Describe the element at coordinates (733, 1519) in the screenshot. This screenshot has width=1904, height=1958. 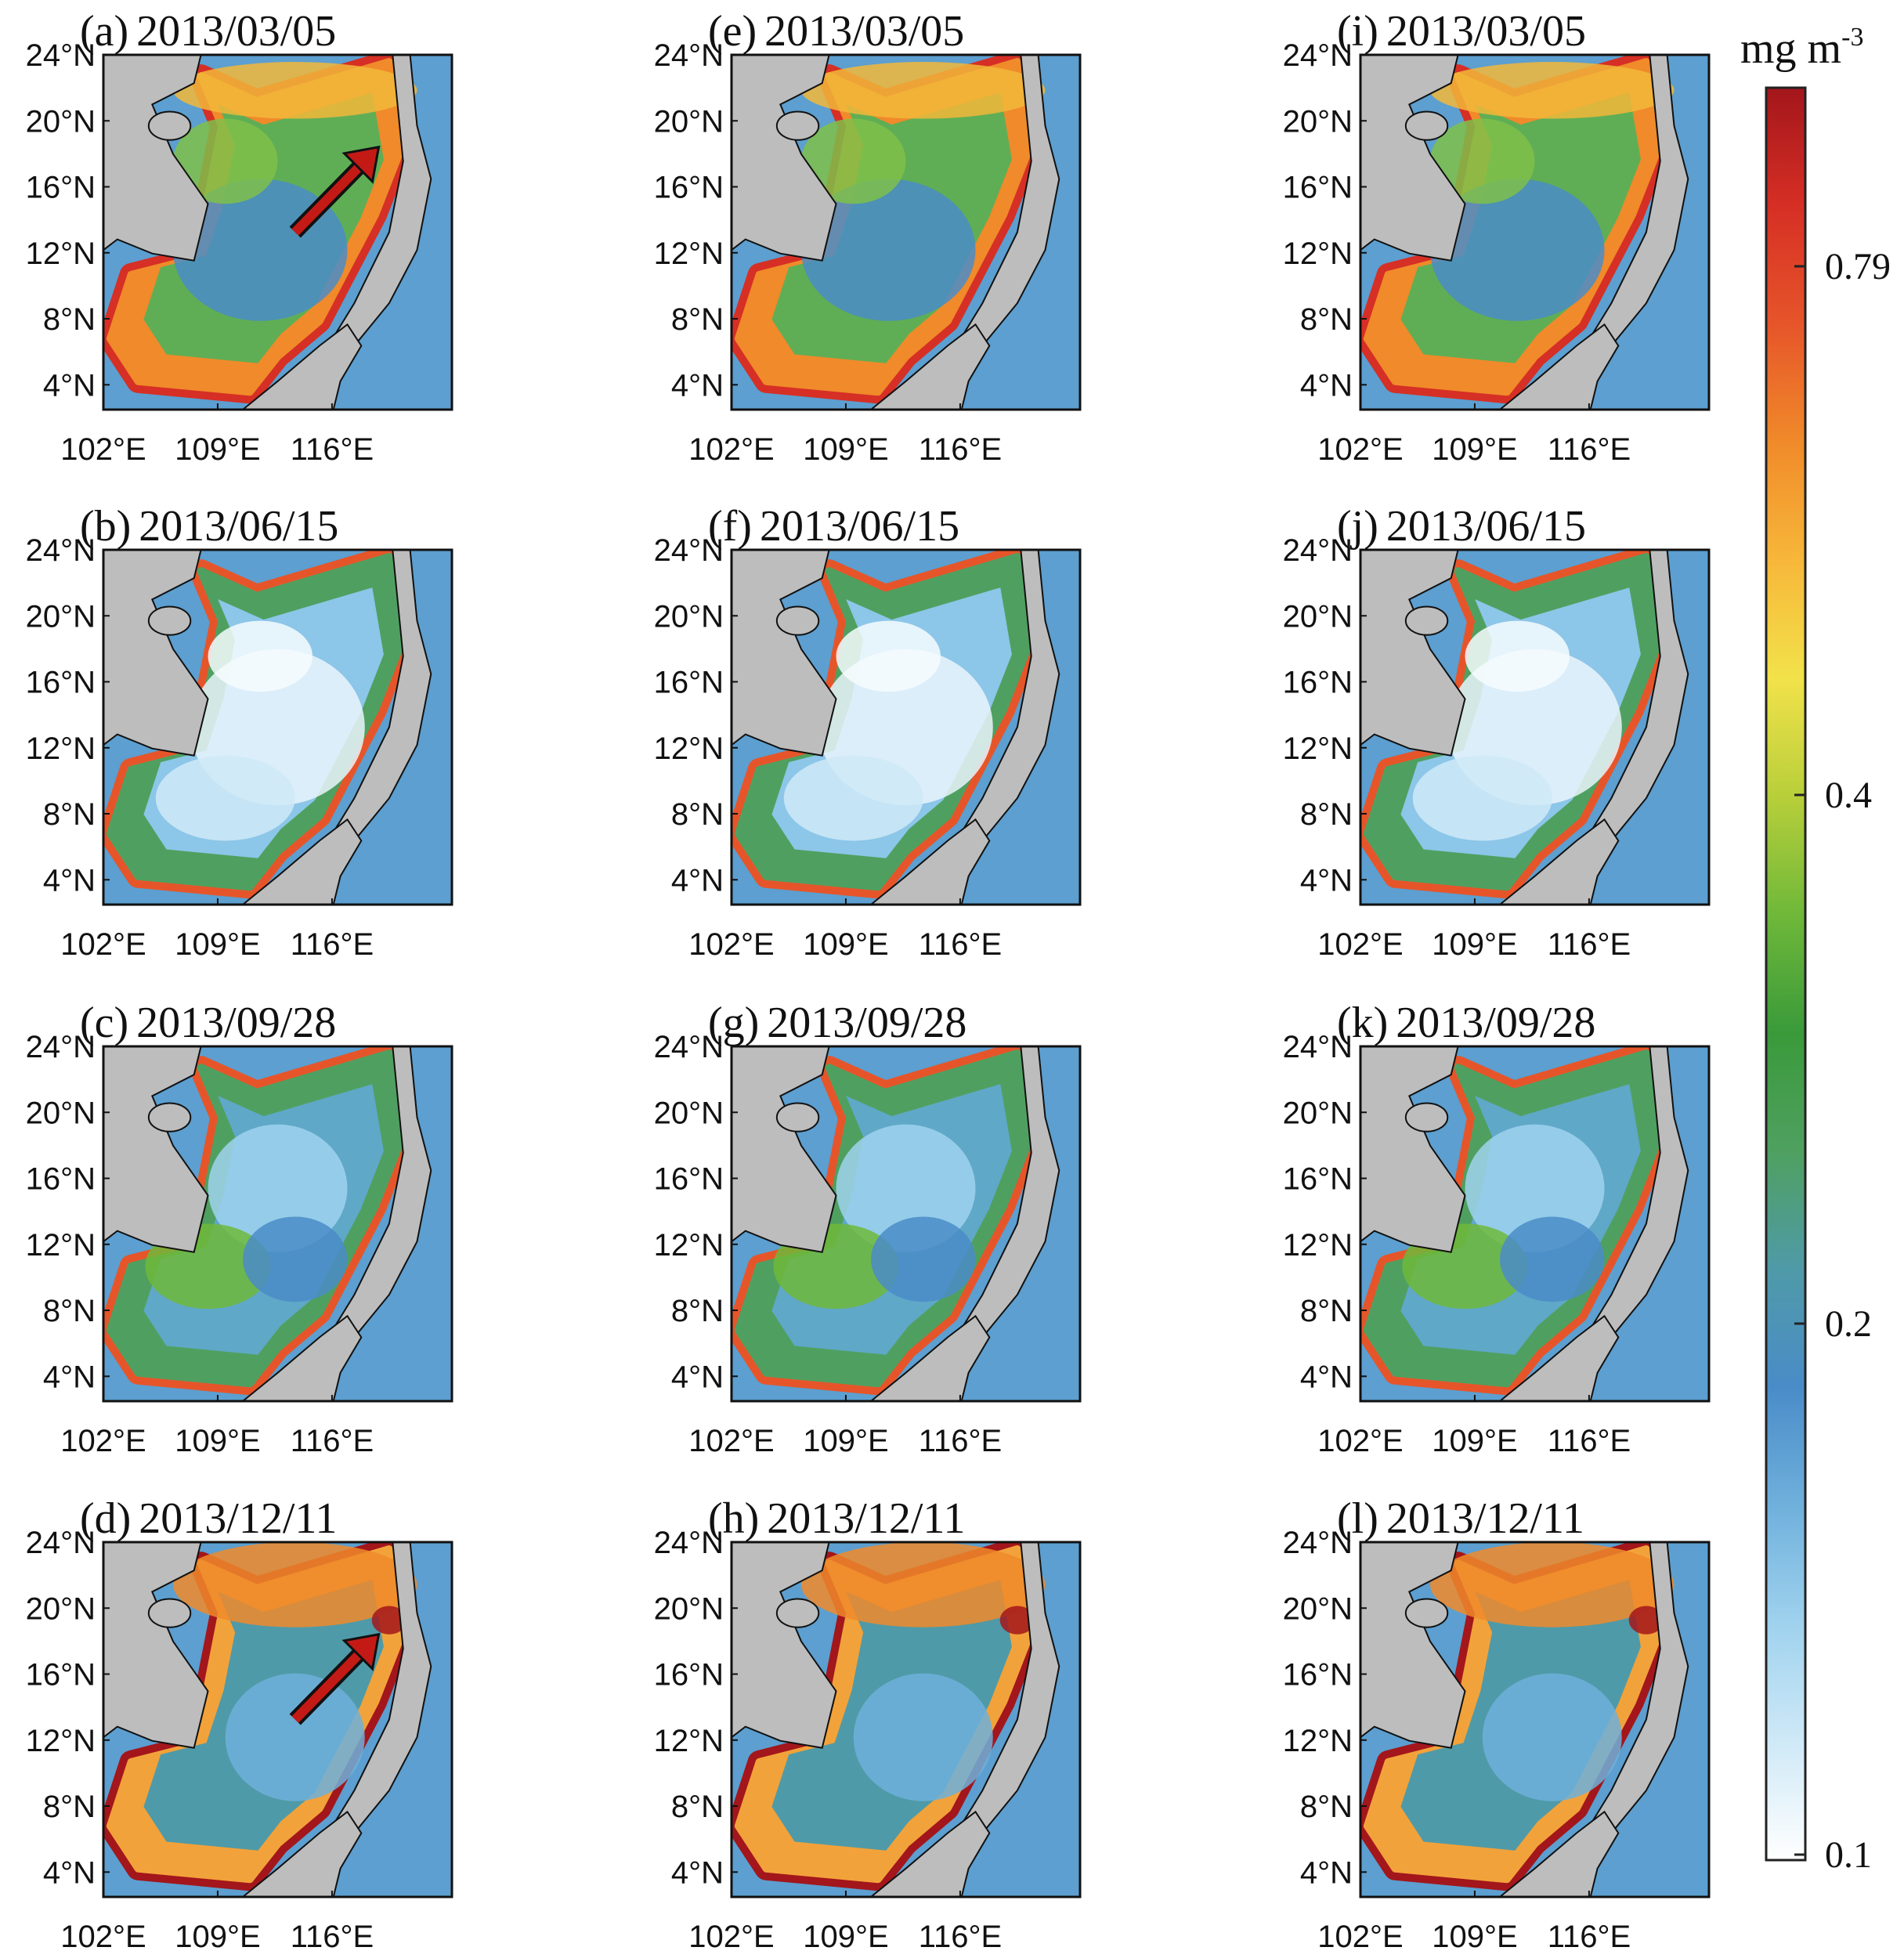
I see `panel-label: (h)` at that location.